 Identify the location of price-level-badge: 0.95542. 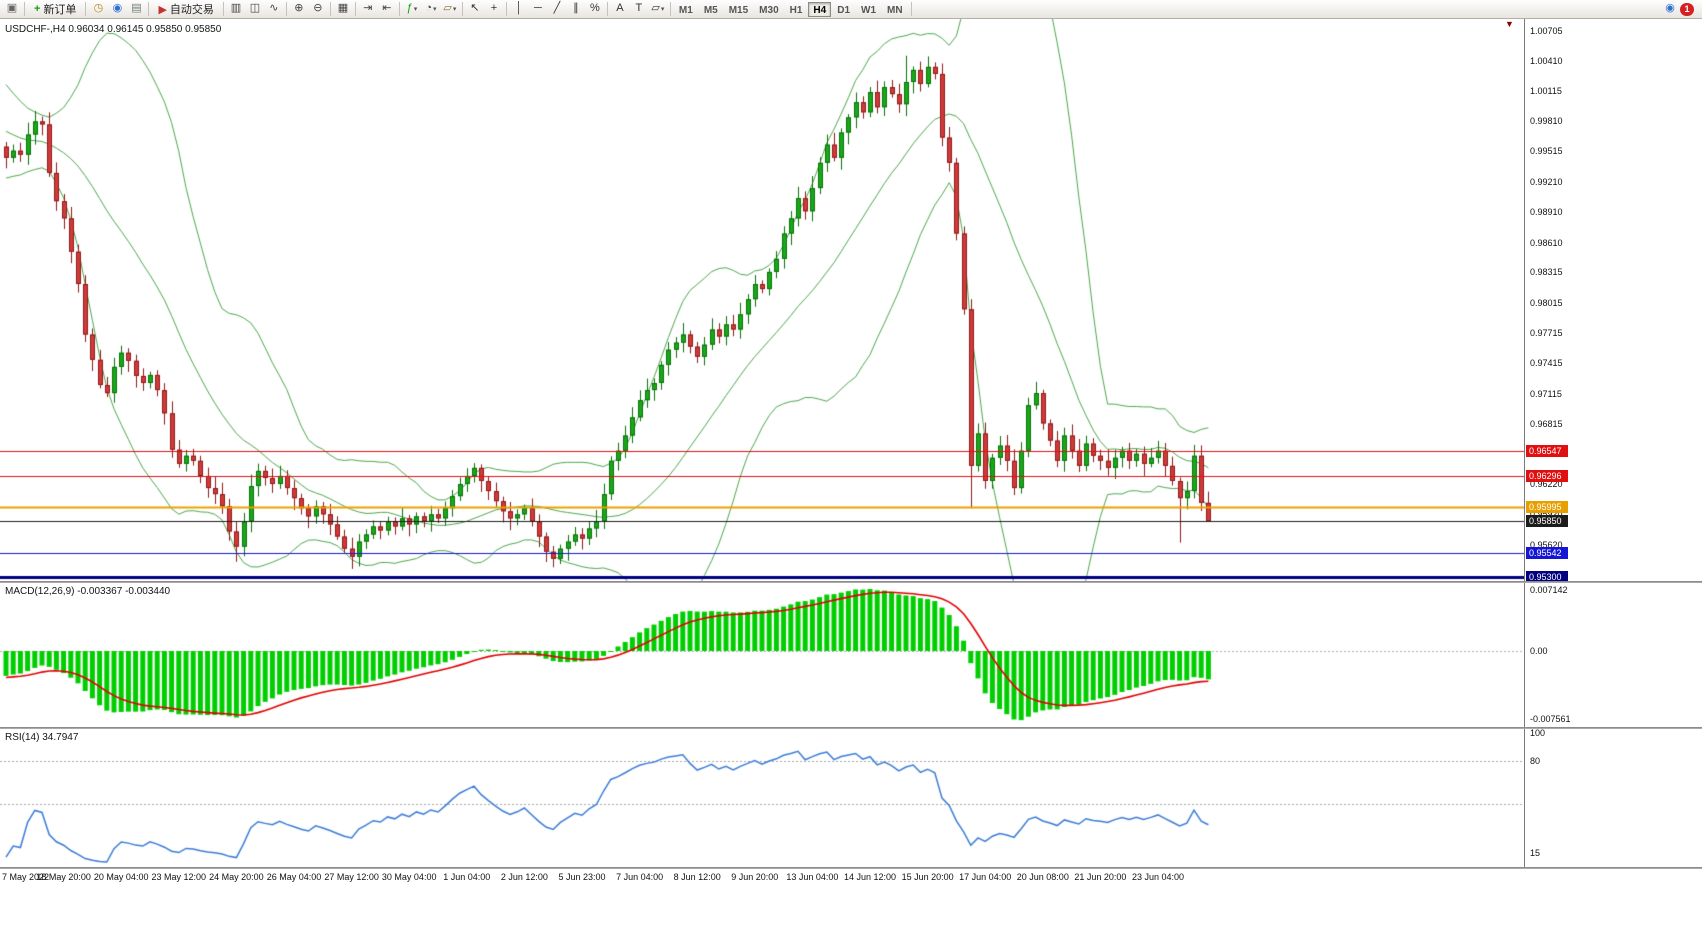
(1547, 553).